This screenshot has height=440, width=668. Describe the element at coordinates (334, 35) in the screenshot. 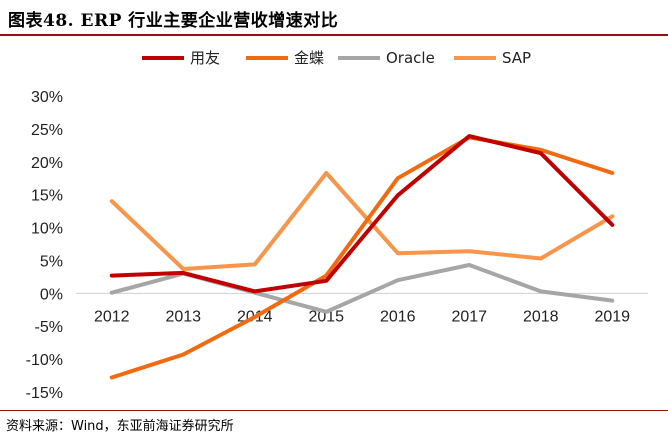

I see `title-rule` at that location.